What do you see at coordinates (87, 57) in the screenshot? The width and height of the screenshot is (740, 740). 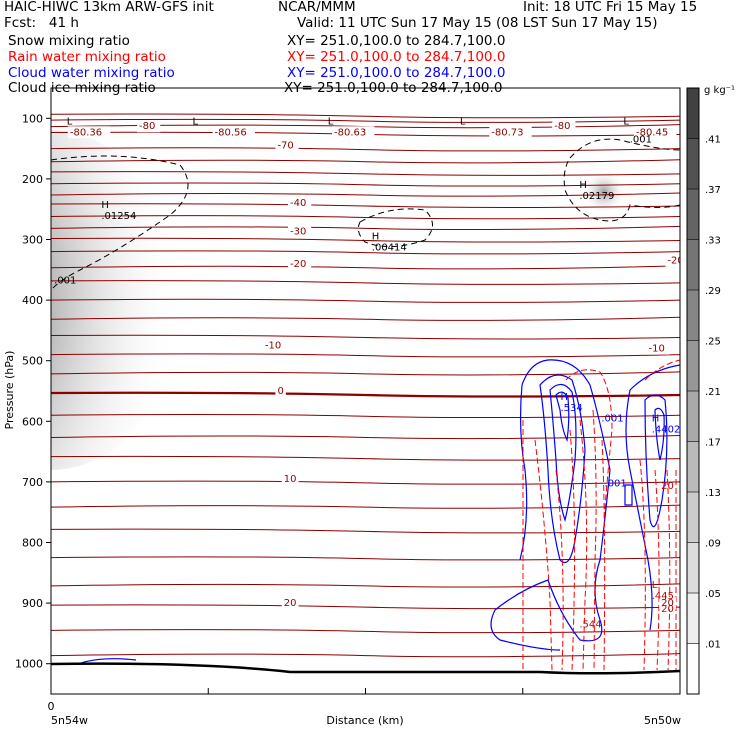 I see `field-rain-name: Rain water mixing ratio` at bounding box center [87, 57].